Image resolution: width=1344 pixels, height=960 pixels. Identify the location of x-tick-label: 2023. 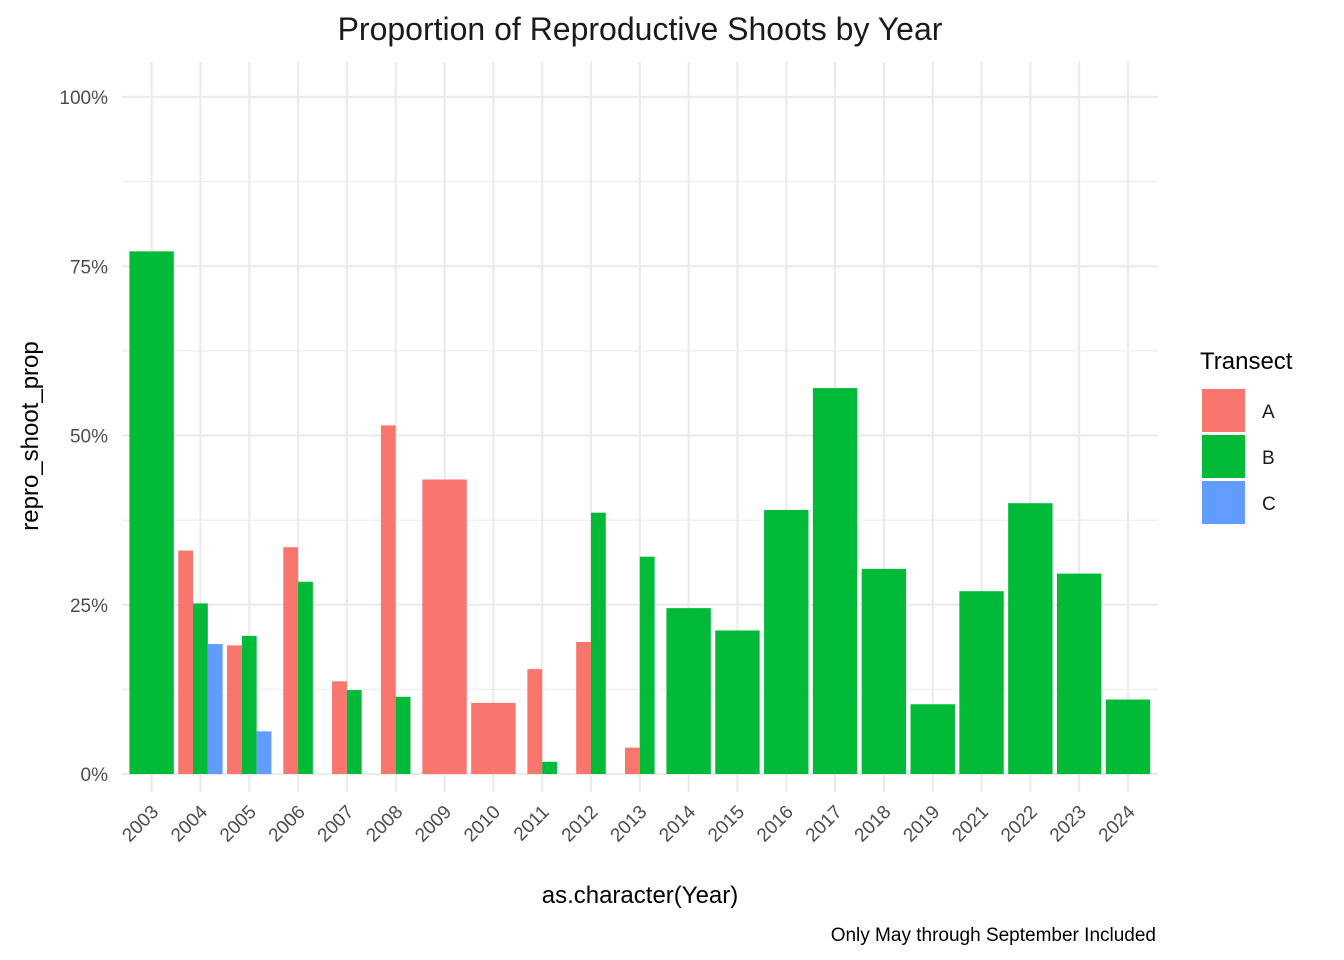
(1068, 824).